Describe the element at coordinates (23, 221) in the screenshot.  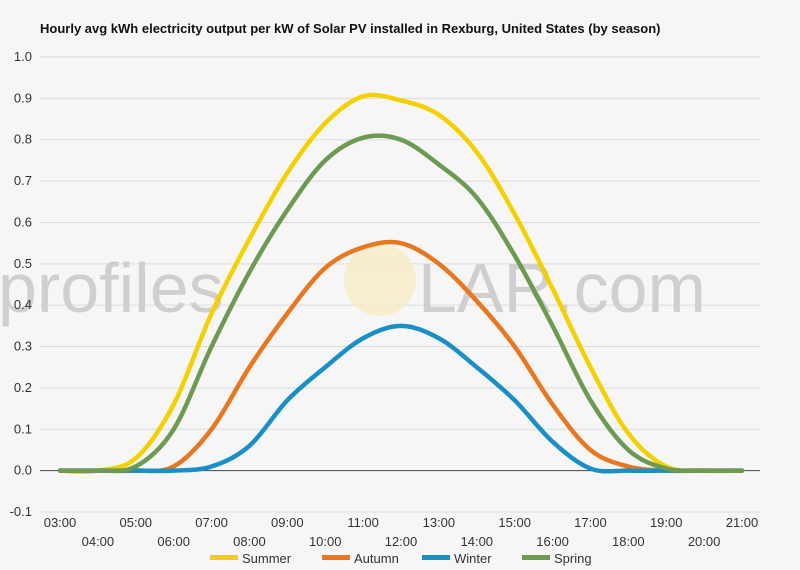
I see `y-tick-label: 0.6` at that location.